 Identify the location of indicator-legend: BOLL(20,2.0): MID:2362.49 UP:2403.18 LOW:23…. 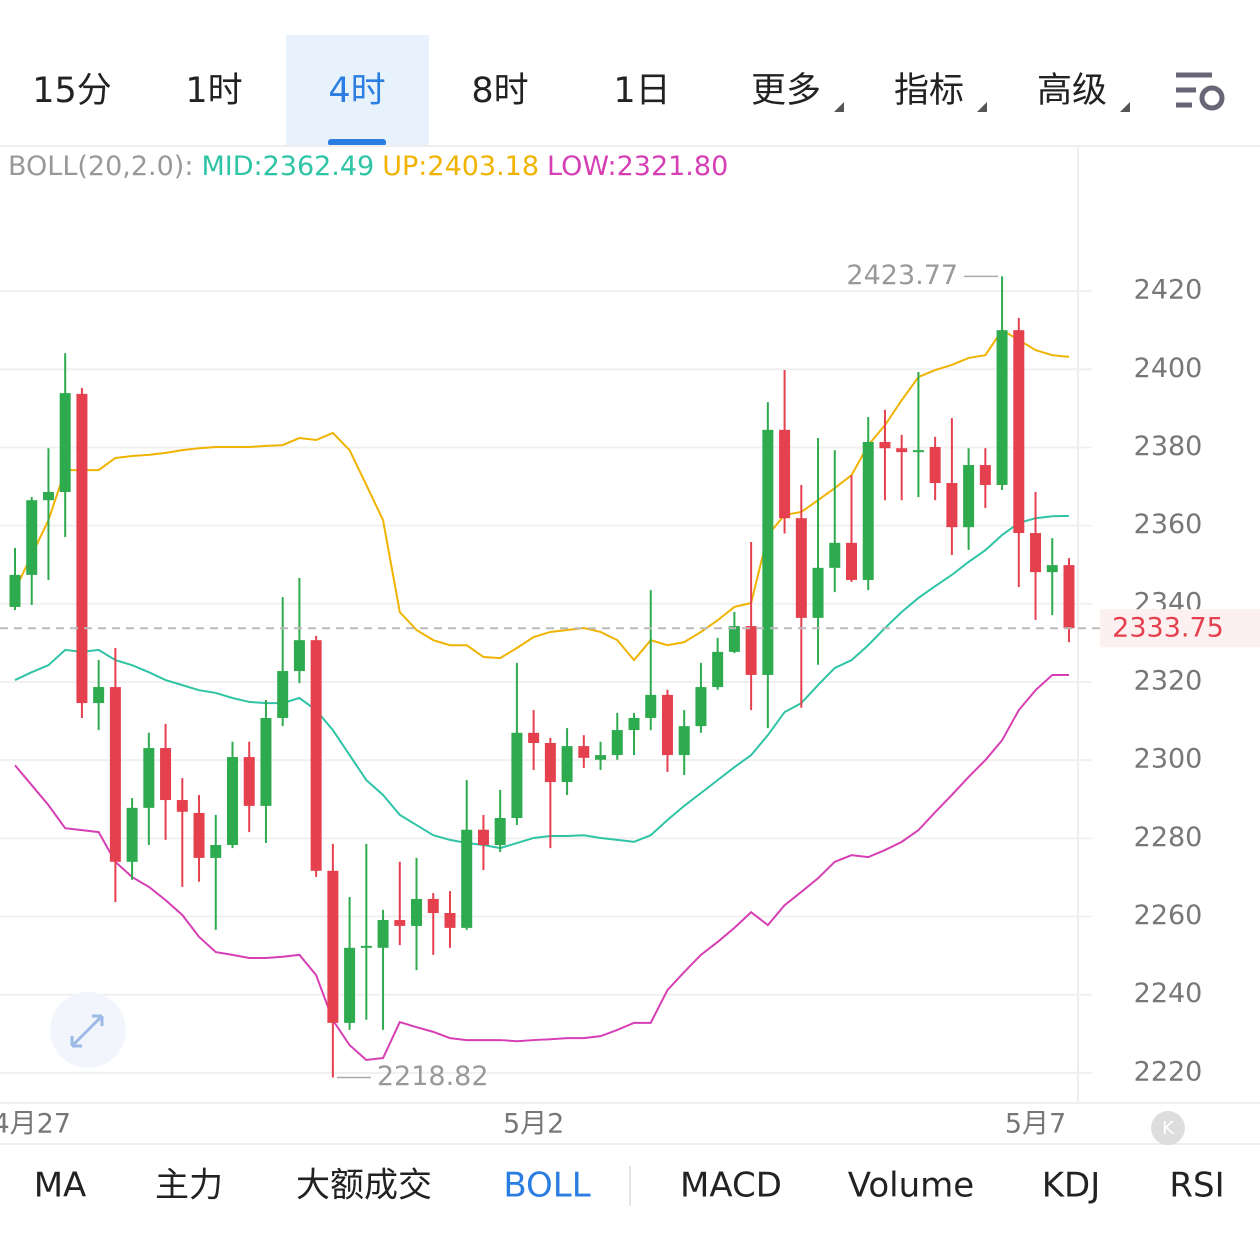
(368, 166).